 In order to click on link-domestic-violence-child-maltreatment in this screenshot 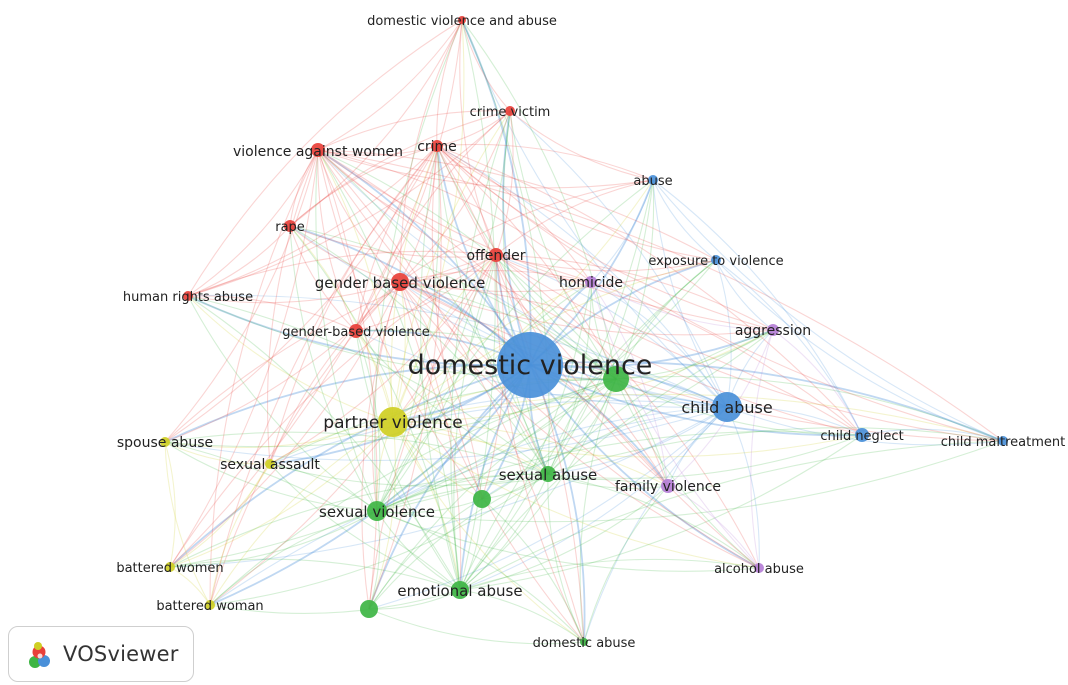, I will do `click(766, 401)`.